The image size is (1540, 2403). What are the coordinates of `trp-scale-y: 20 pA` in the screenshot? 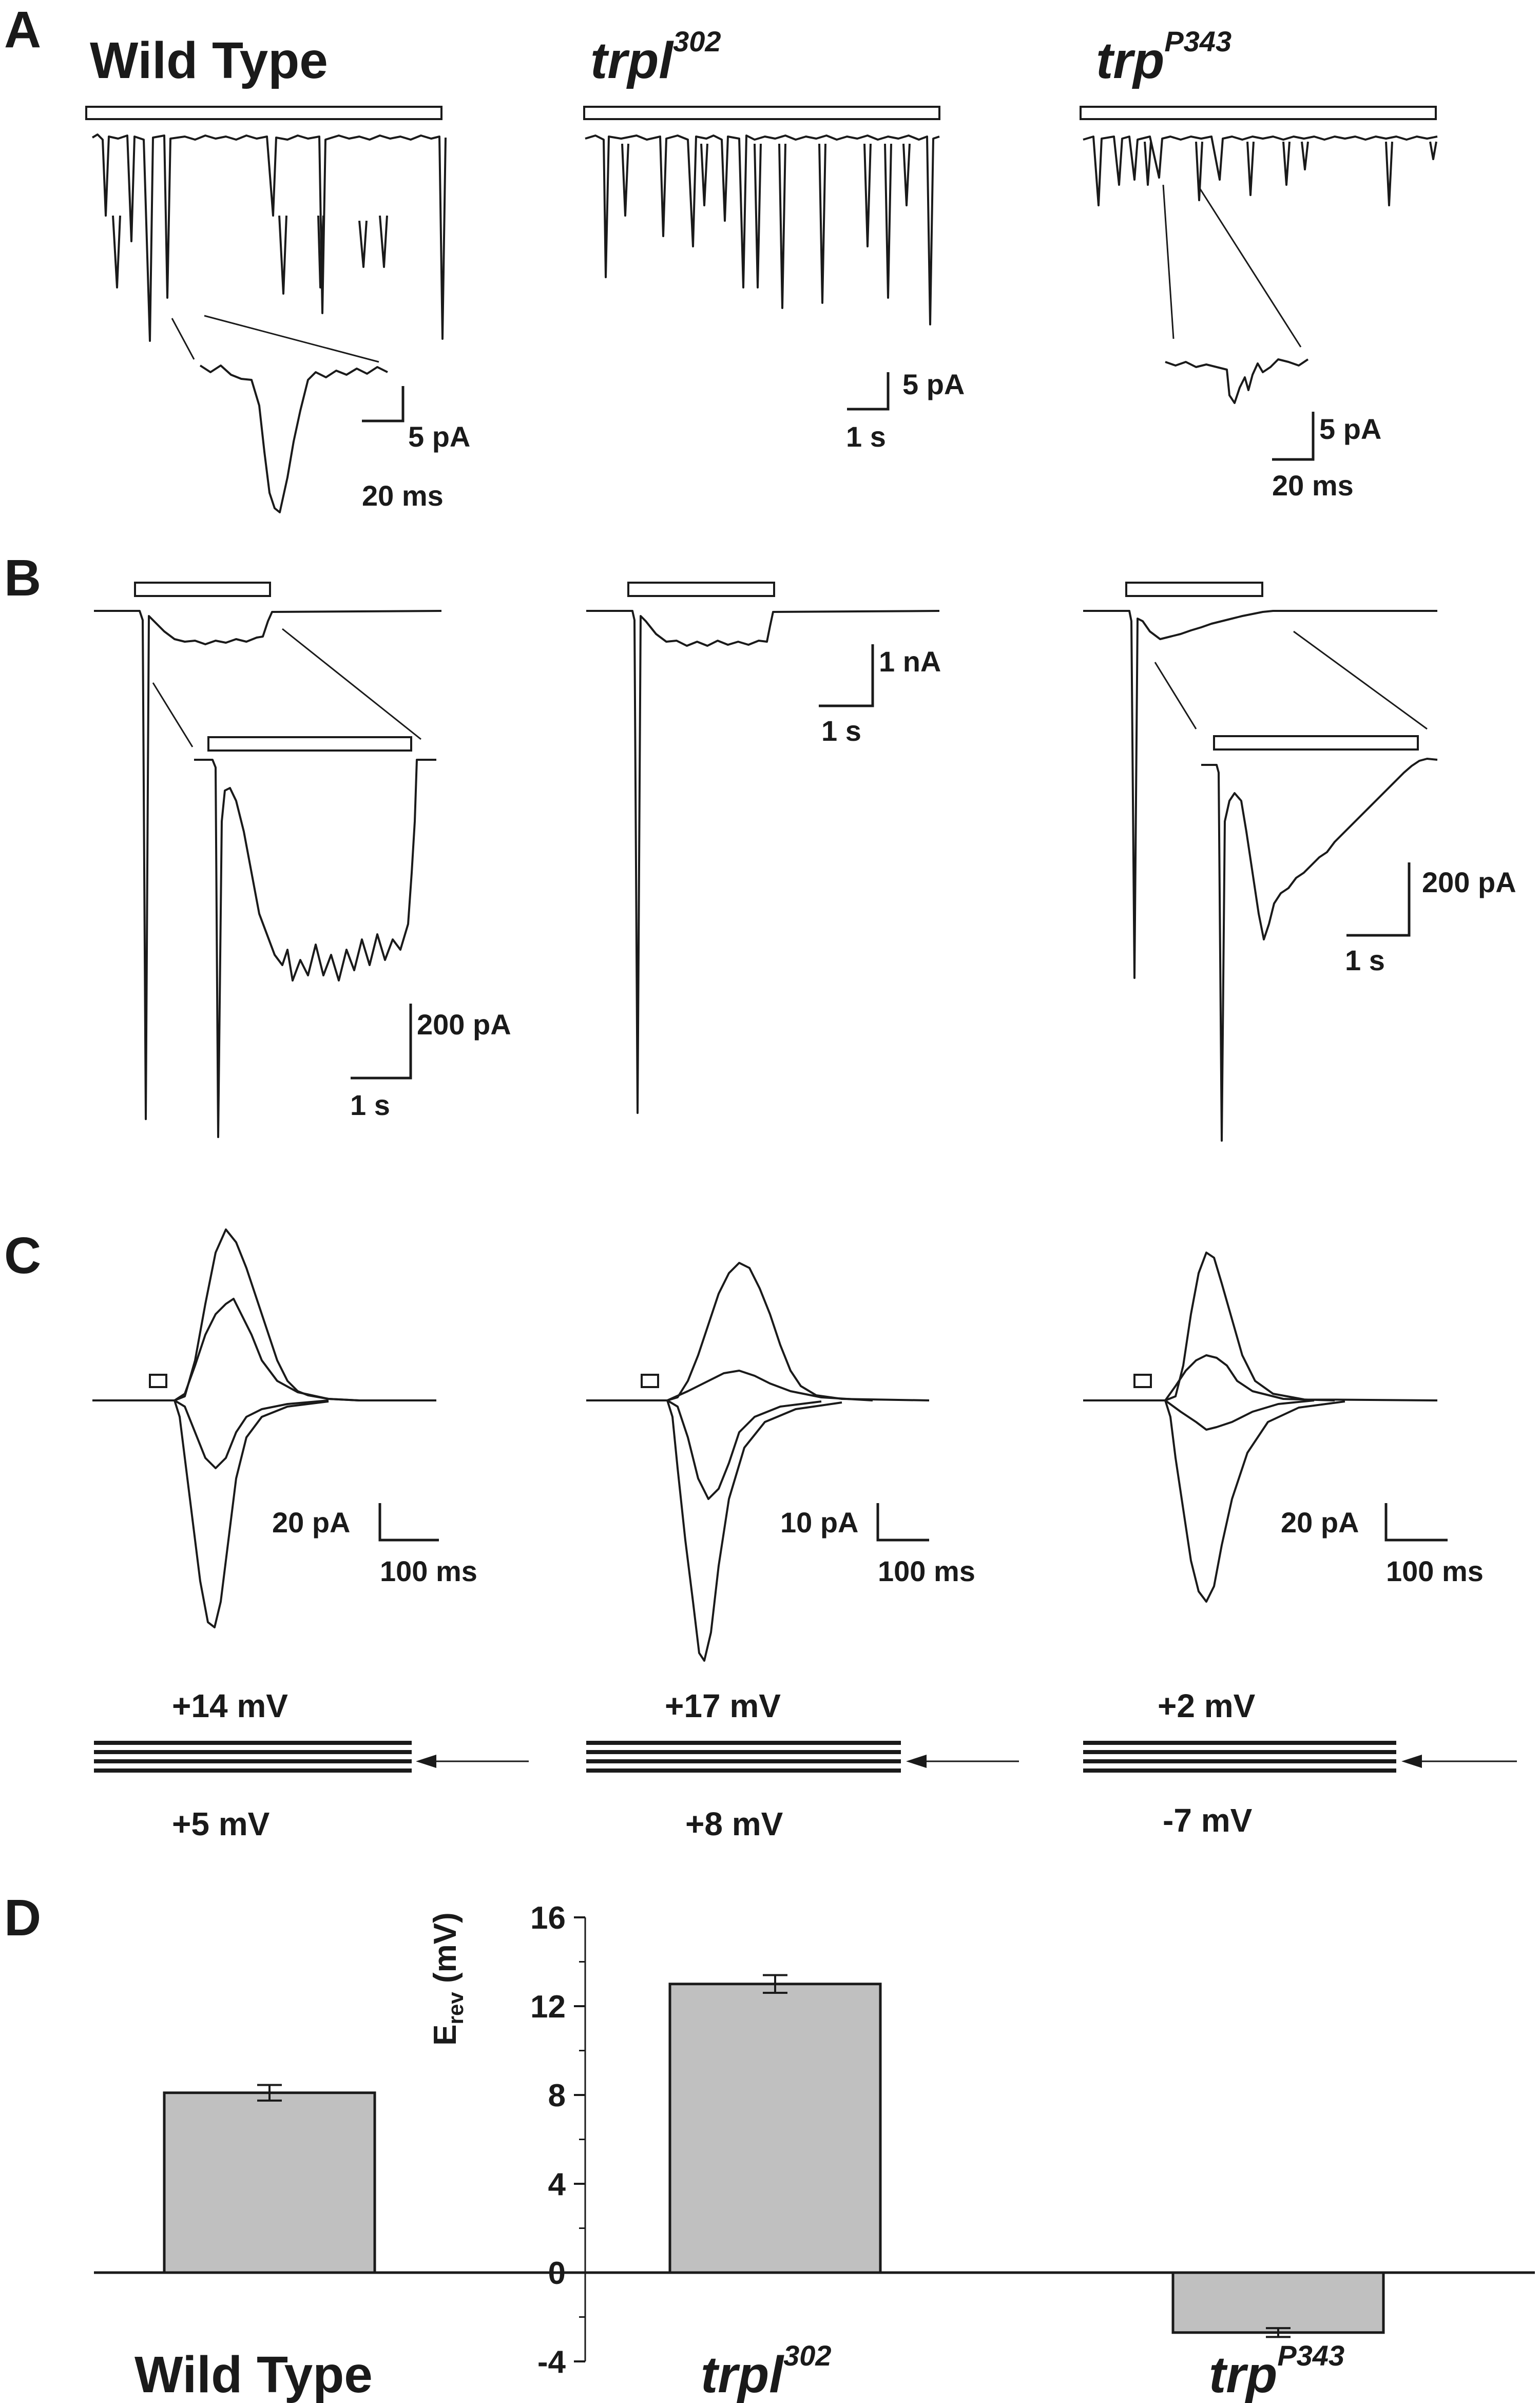 It's located at (1320, 1522).